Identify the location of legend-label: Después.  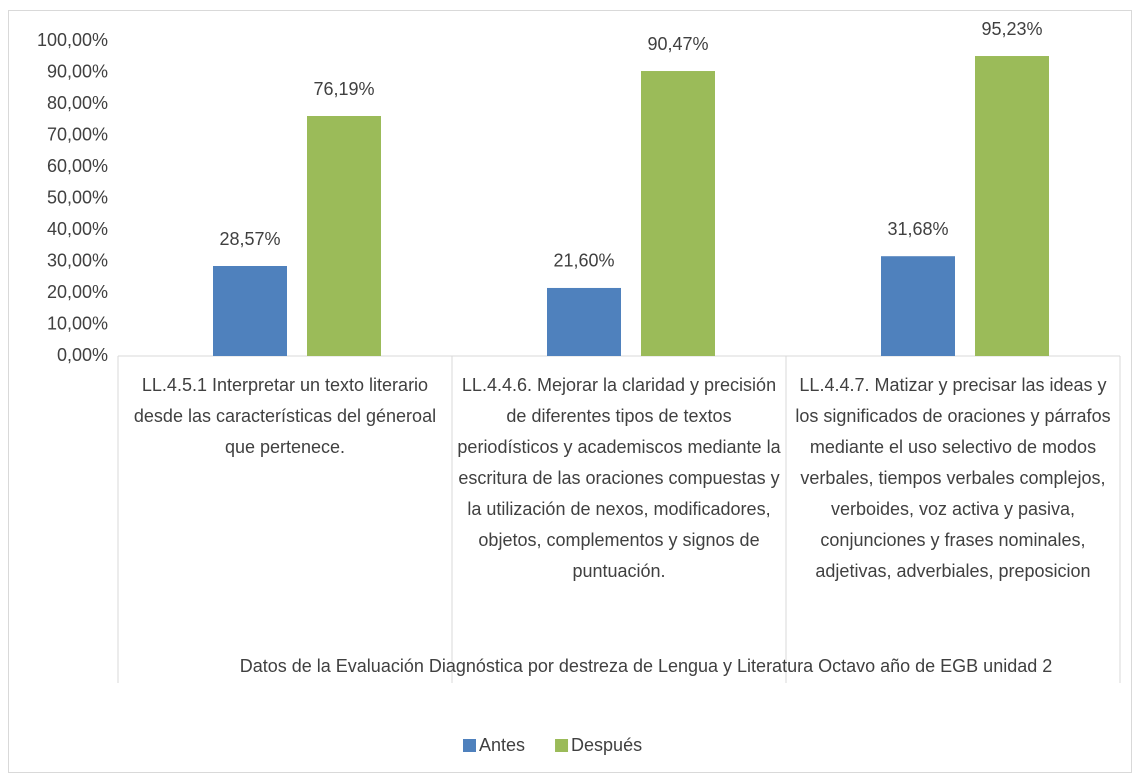
(606, 745).